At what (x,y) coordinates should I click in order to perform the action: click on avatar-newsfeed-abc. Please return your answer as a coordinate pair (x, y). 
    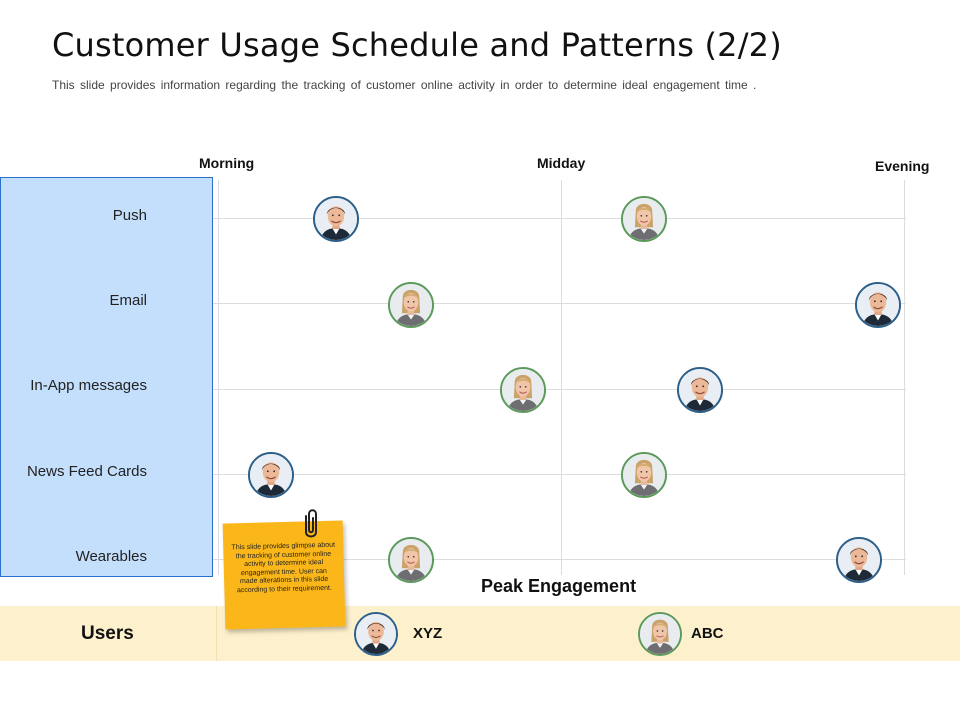
    Looking at the image, I should click on (644, 475).